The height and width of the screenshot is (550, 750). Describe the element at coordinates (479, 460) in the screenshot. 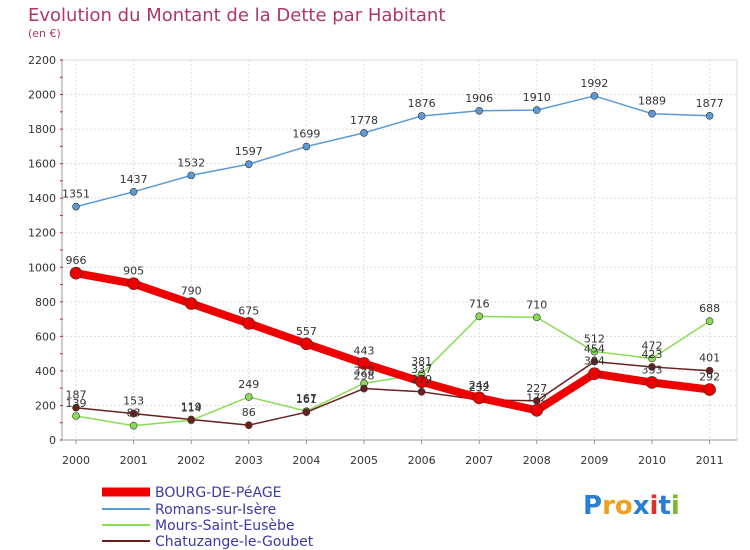

I see `x-tick-label: 2007` at that location.